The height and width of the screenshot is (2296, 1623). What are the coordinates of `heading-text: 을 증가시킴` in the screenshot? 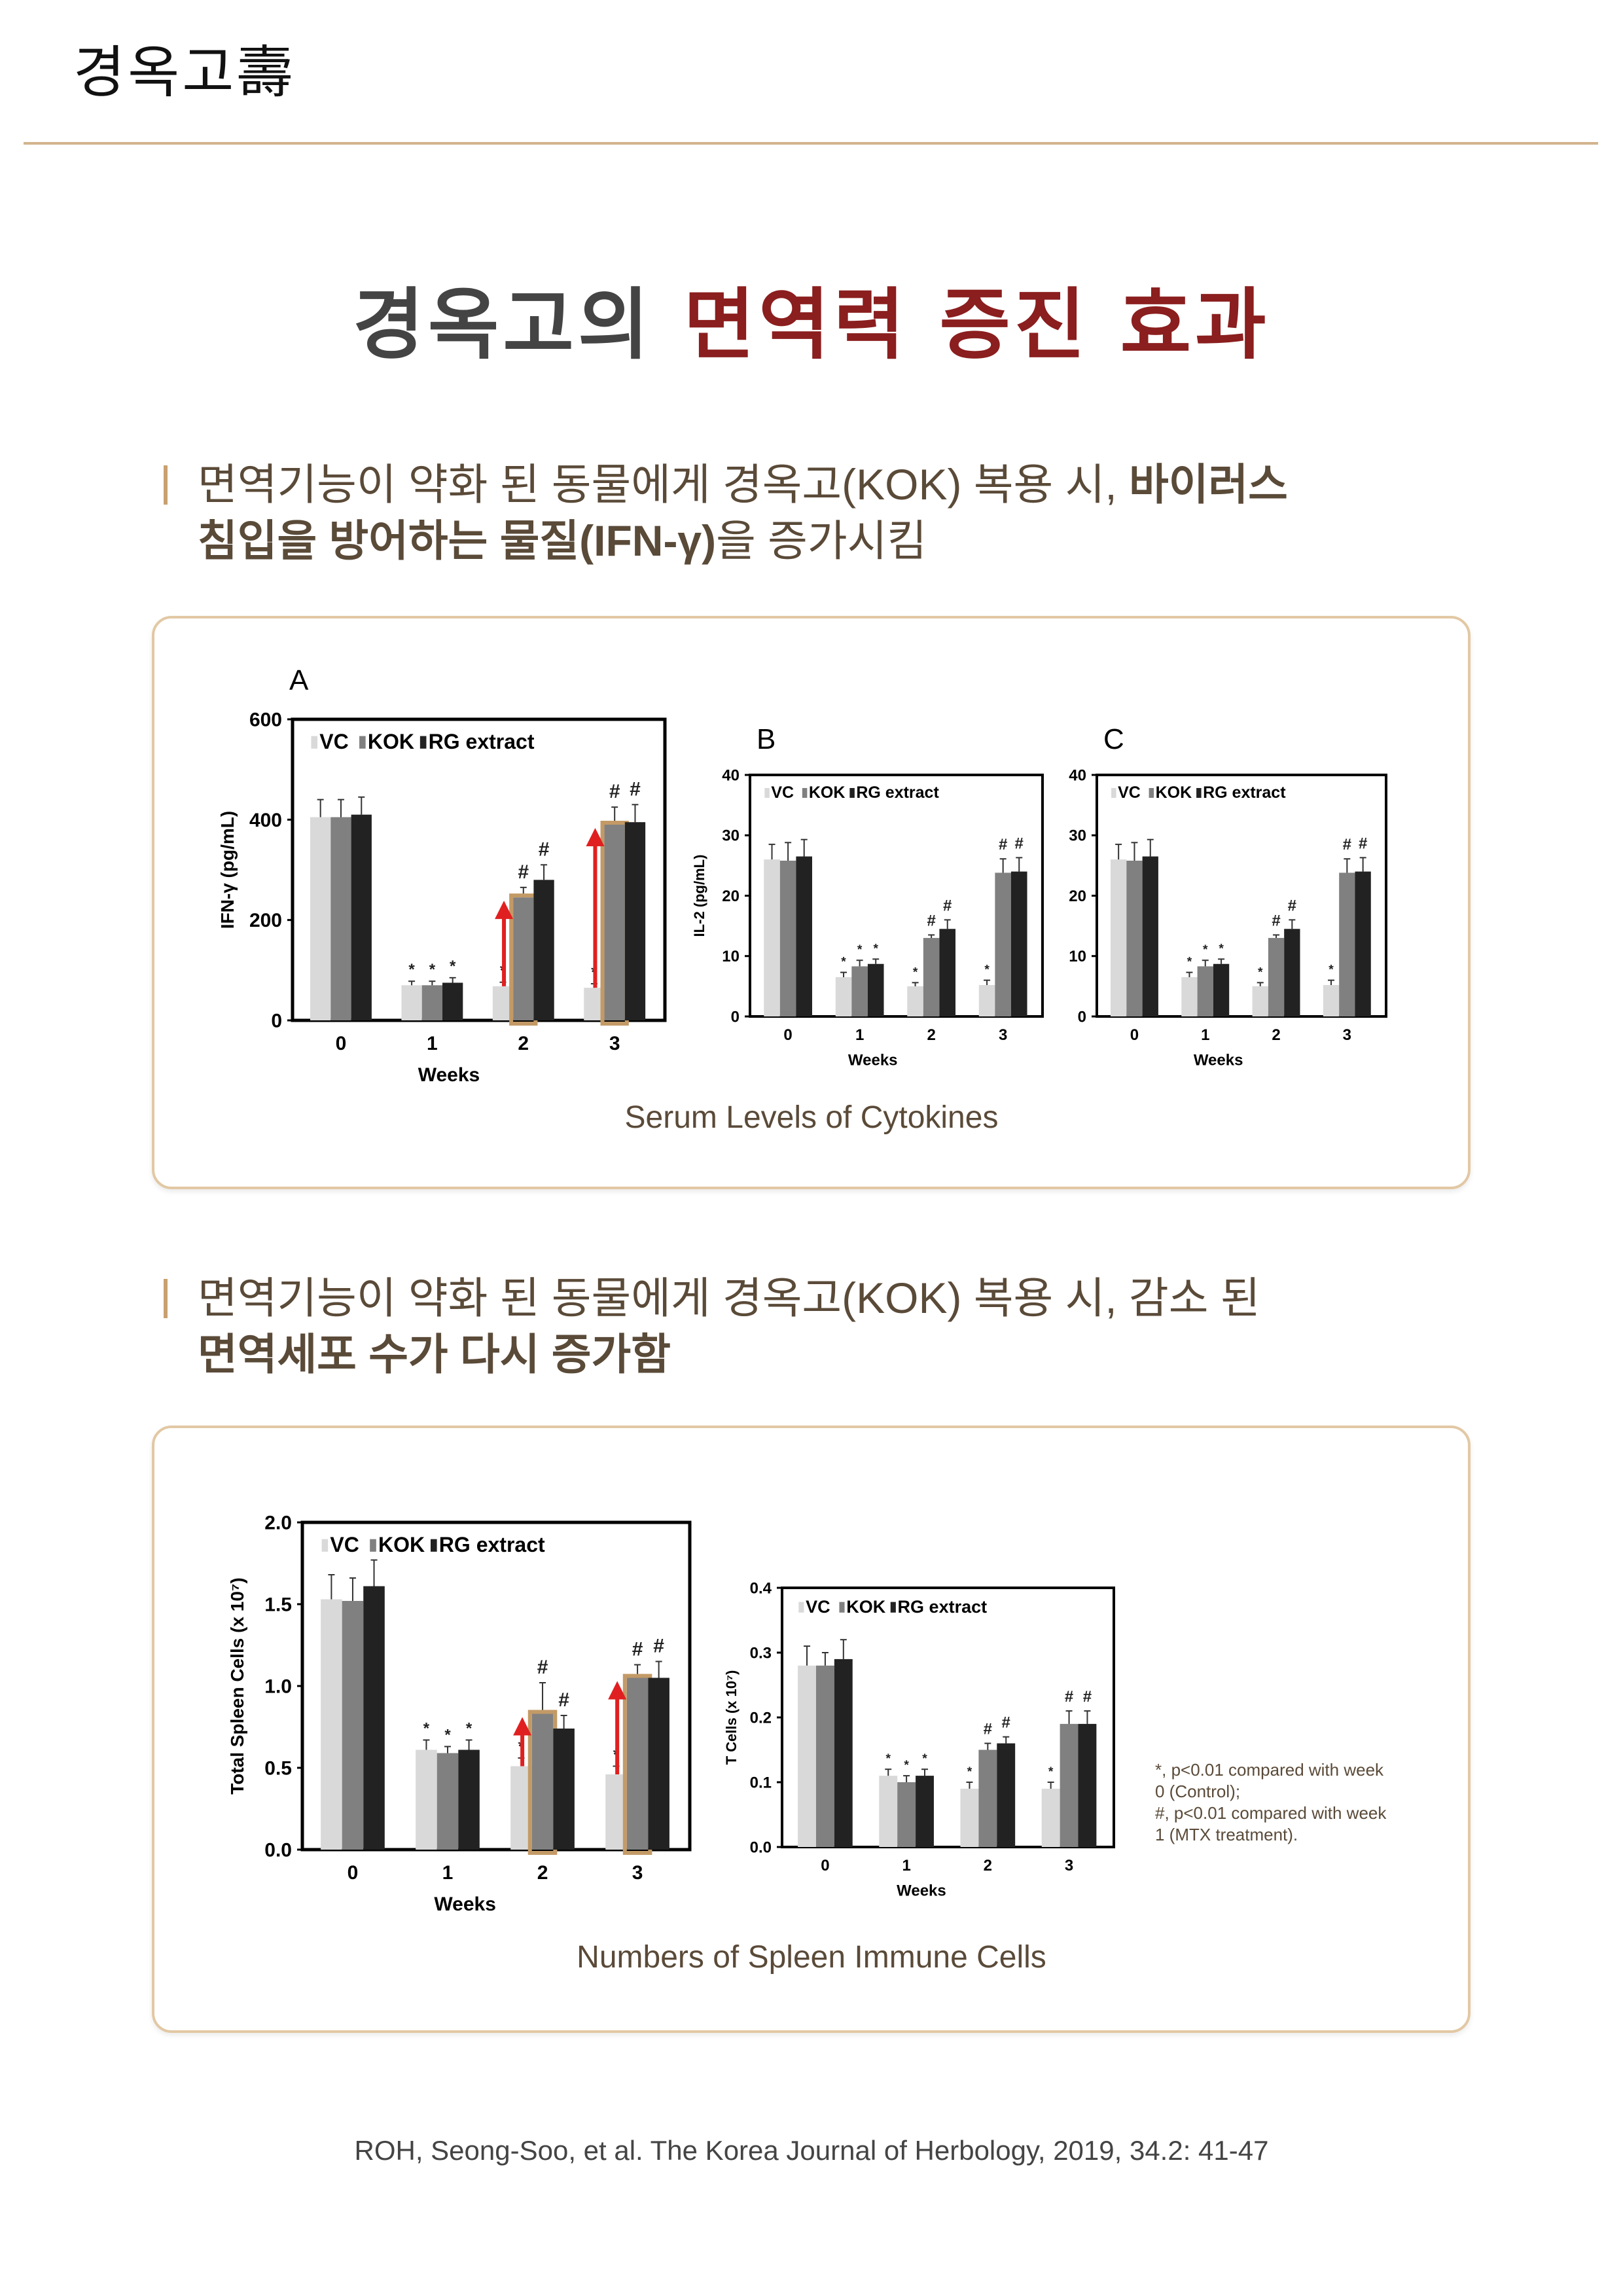 It's located at (821, 540).